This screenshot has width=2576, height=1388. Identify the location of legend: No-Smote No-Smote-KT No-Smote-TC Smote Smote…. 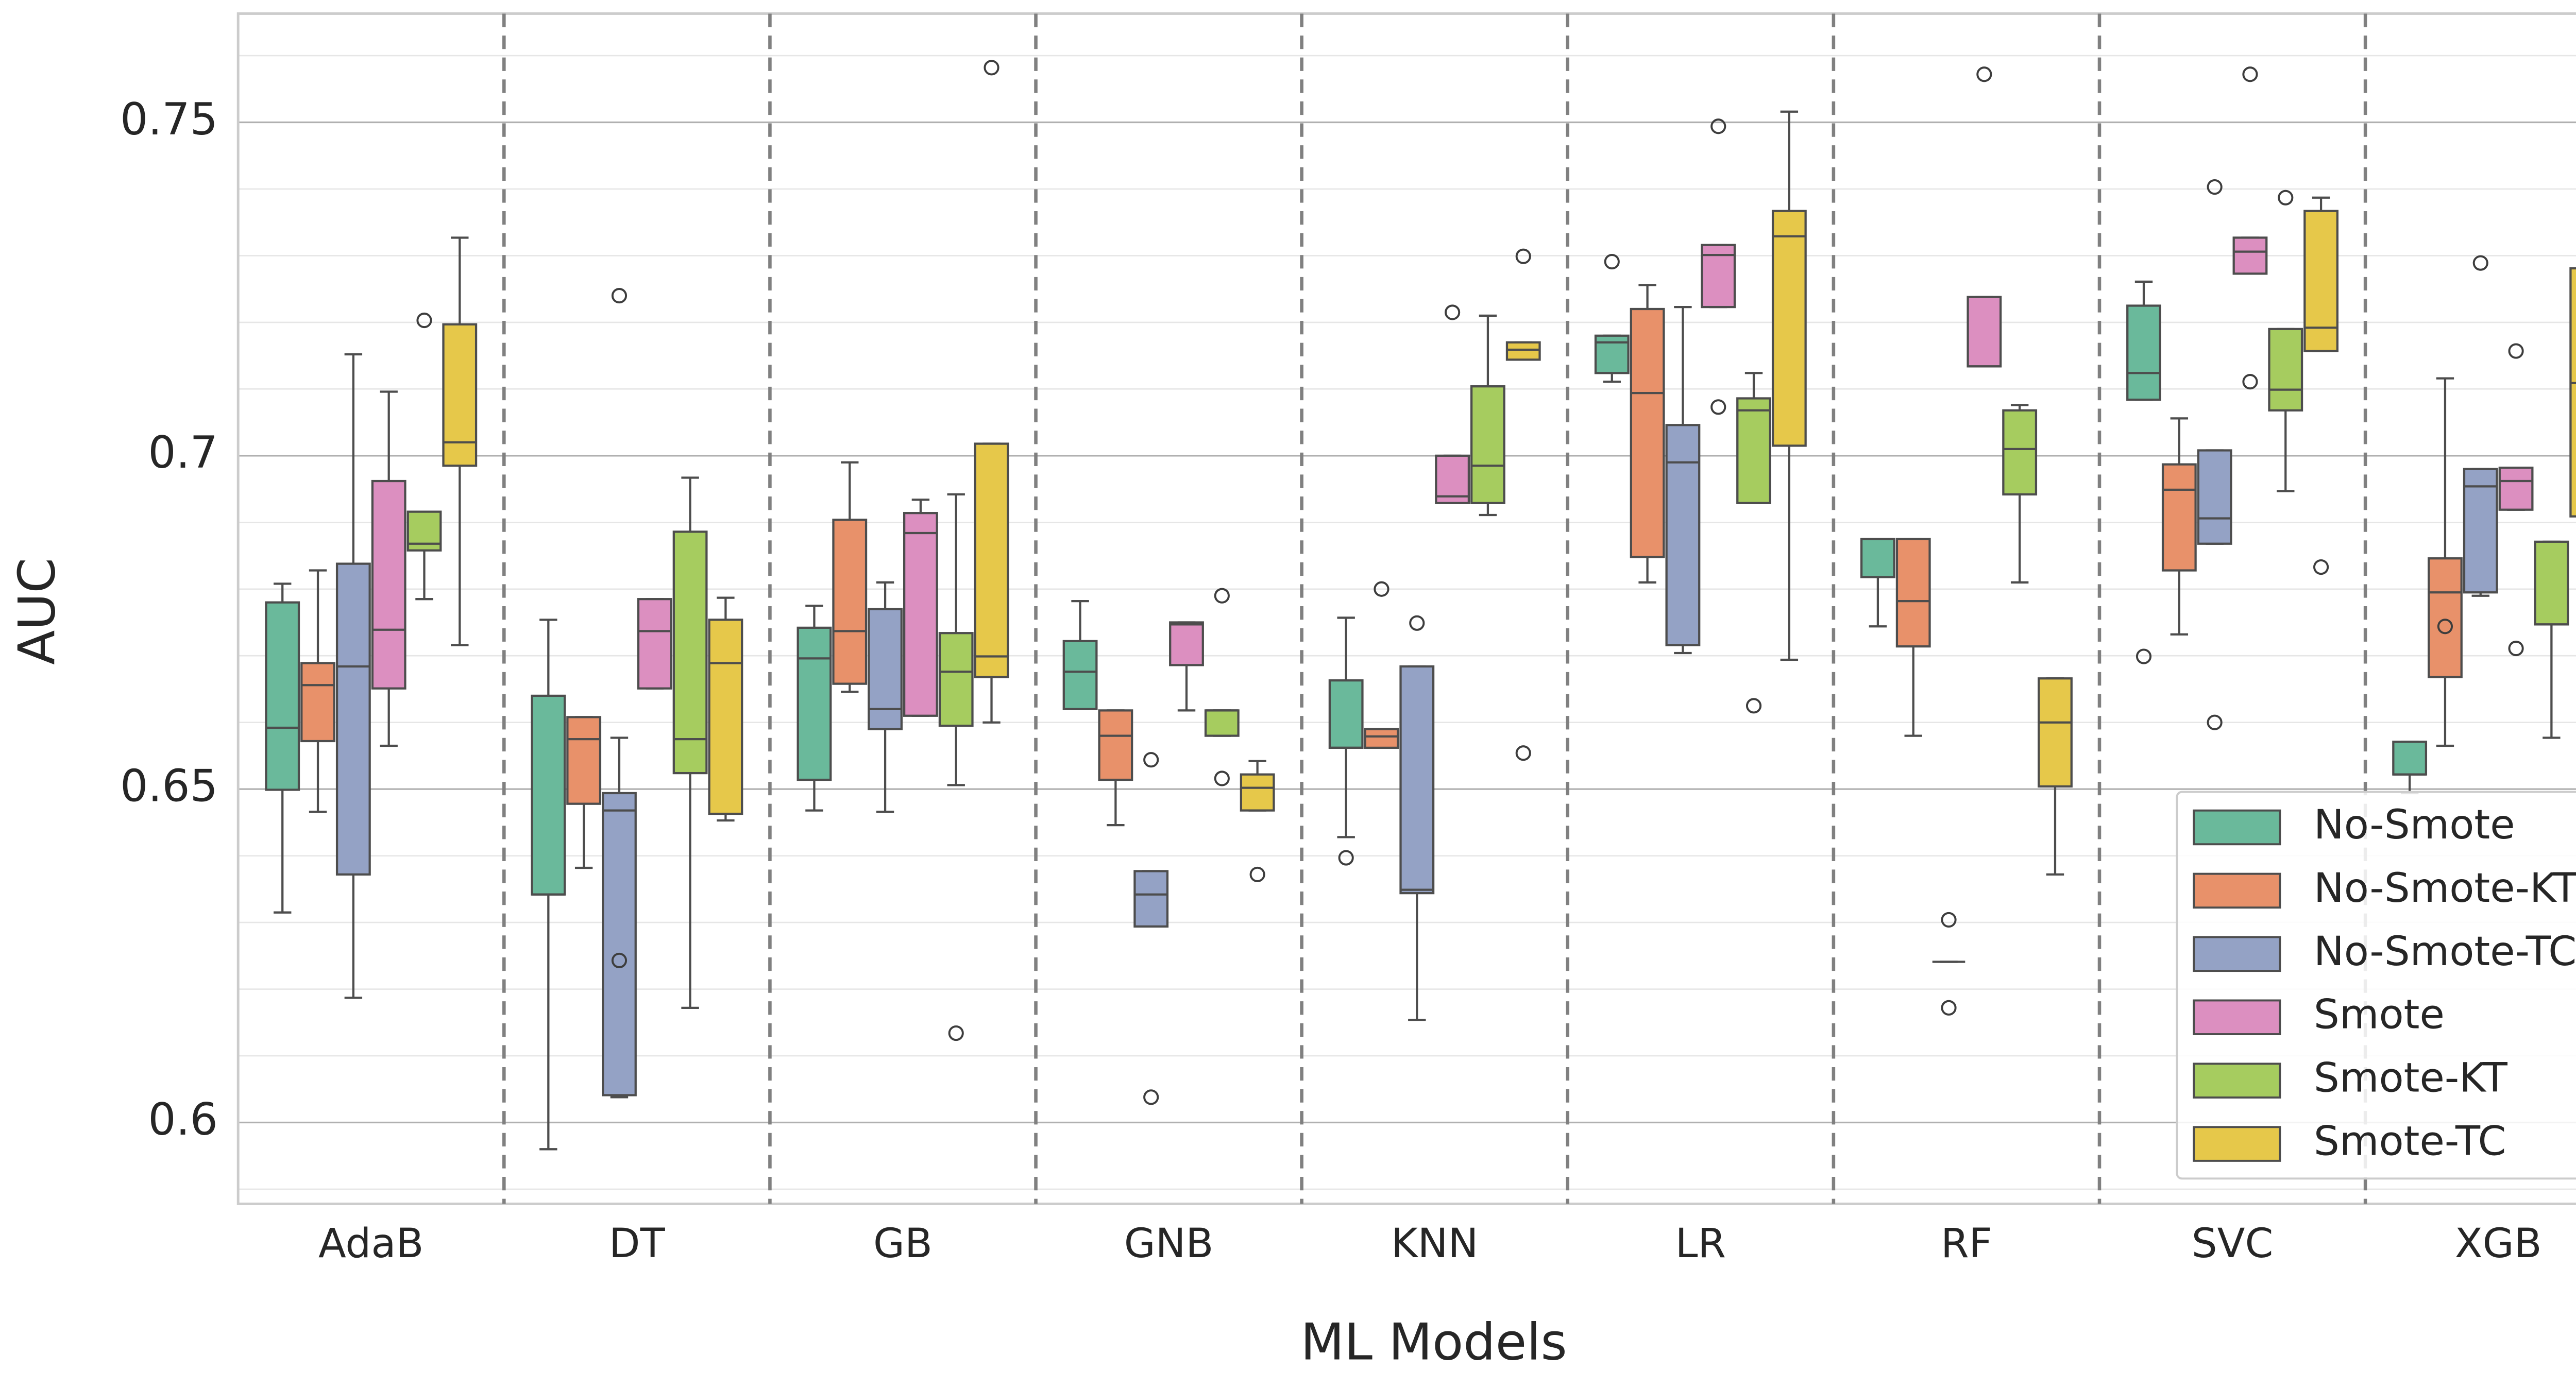
(2376, 985).